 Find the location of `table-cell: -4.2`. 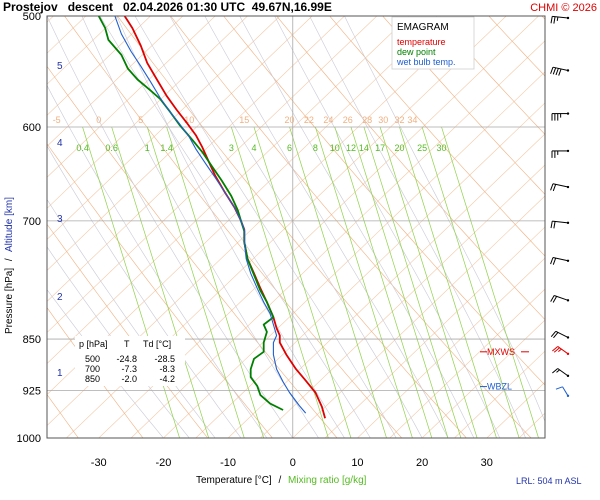

table-cell: -4.2 is located at coordinates (167, 379).